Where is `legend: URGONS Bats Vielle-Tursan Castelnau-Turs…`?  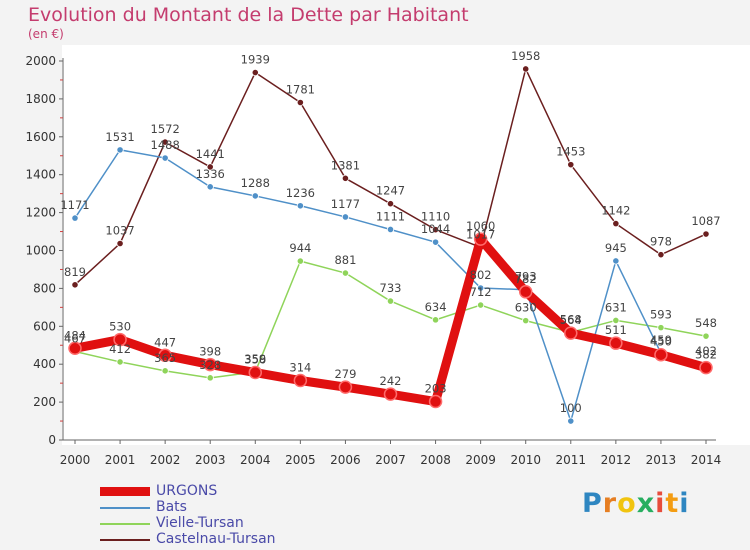
legend: URGONS Bats Vielle-Tursan Castelnau-Turs… is located at coordinates (250, 515).